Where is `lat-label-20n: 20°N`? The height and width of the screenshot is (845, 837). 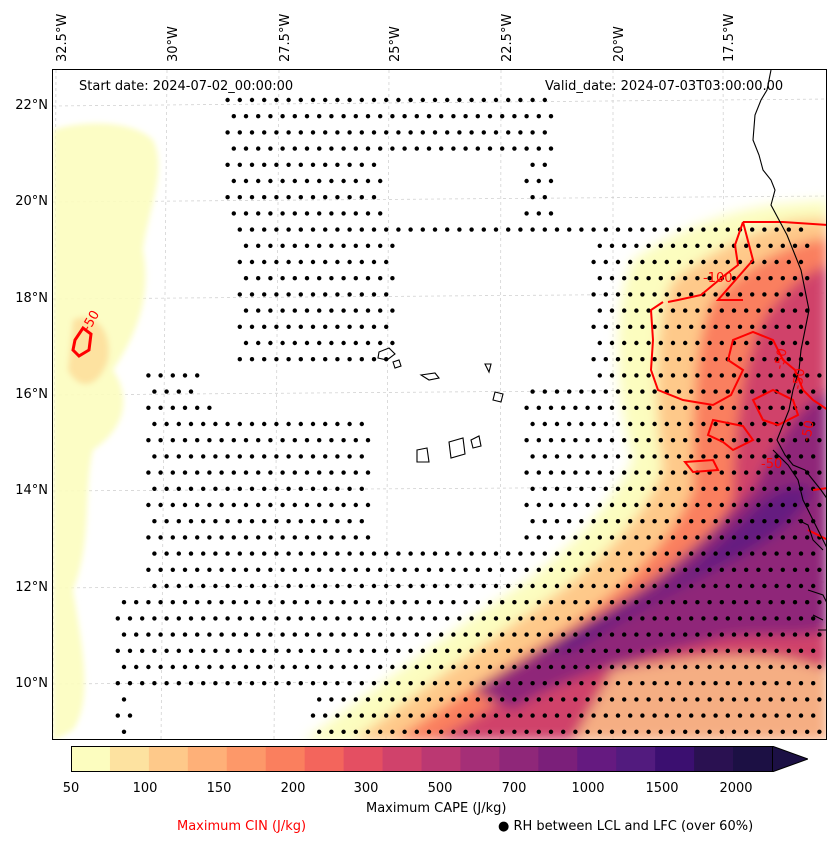
lat-label-20n: 20°N is located at coordinates (31, 201).